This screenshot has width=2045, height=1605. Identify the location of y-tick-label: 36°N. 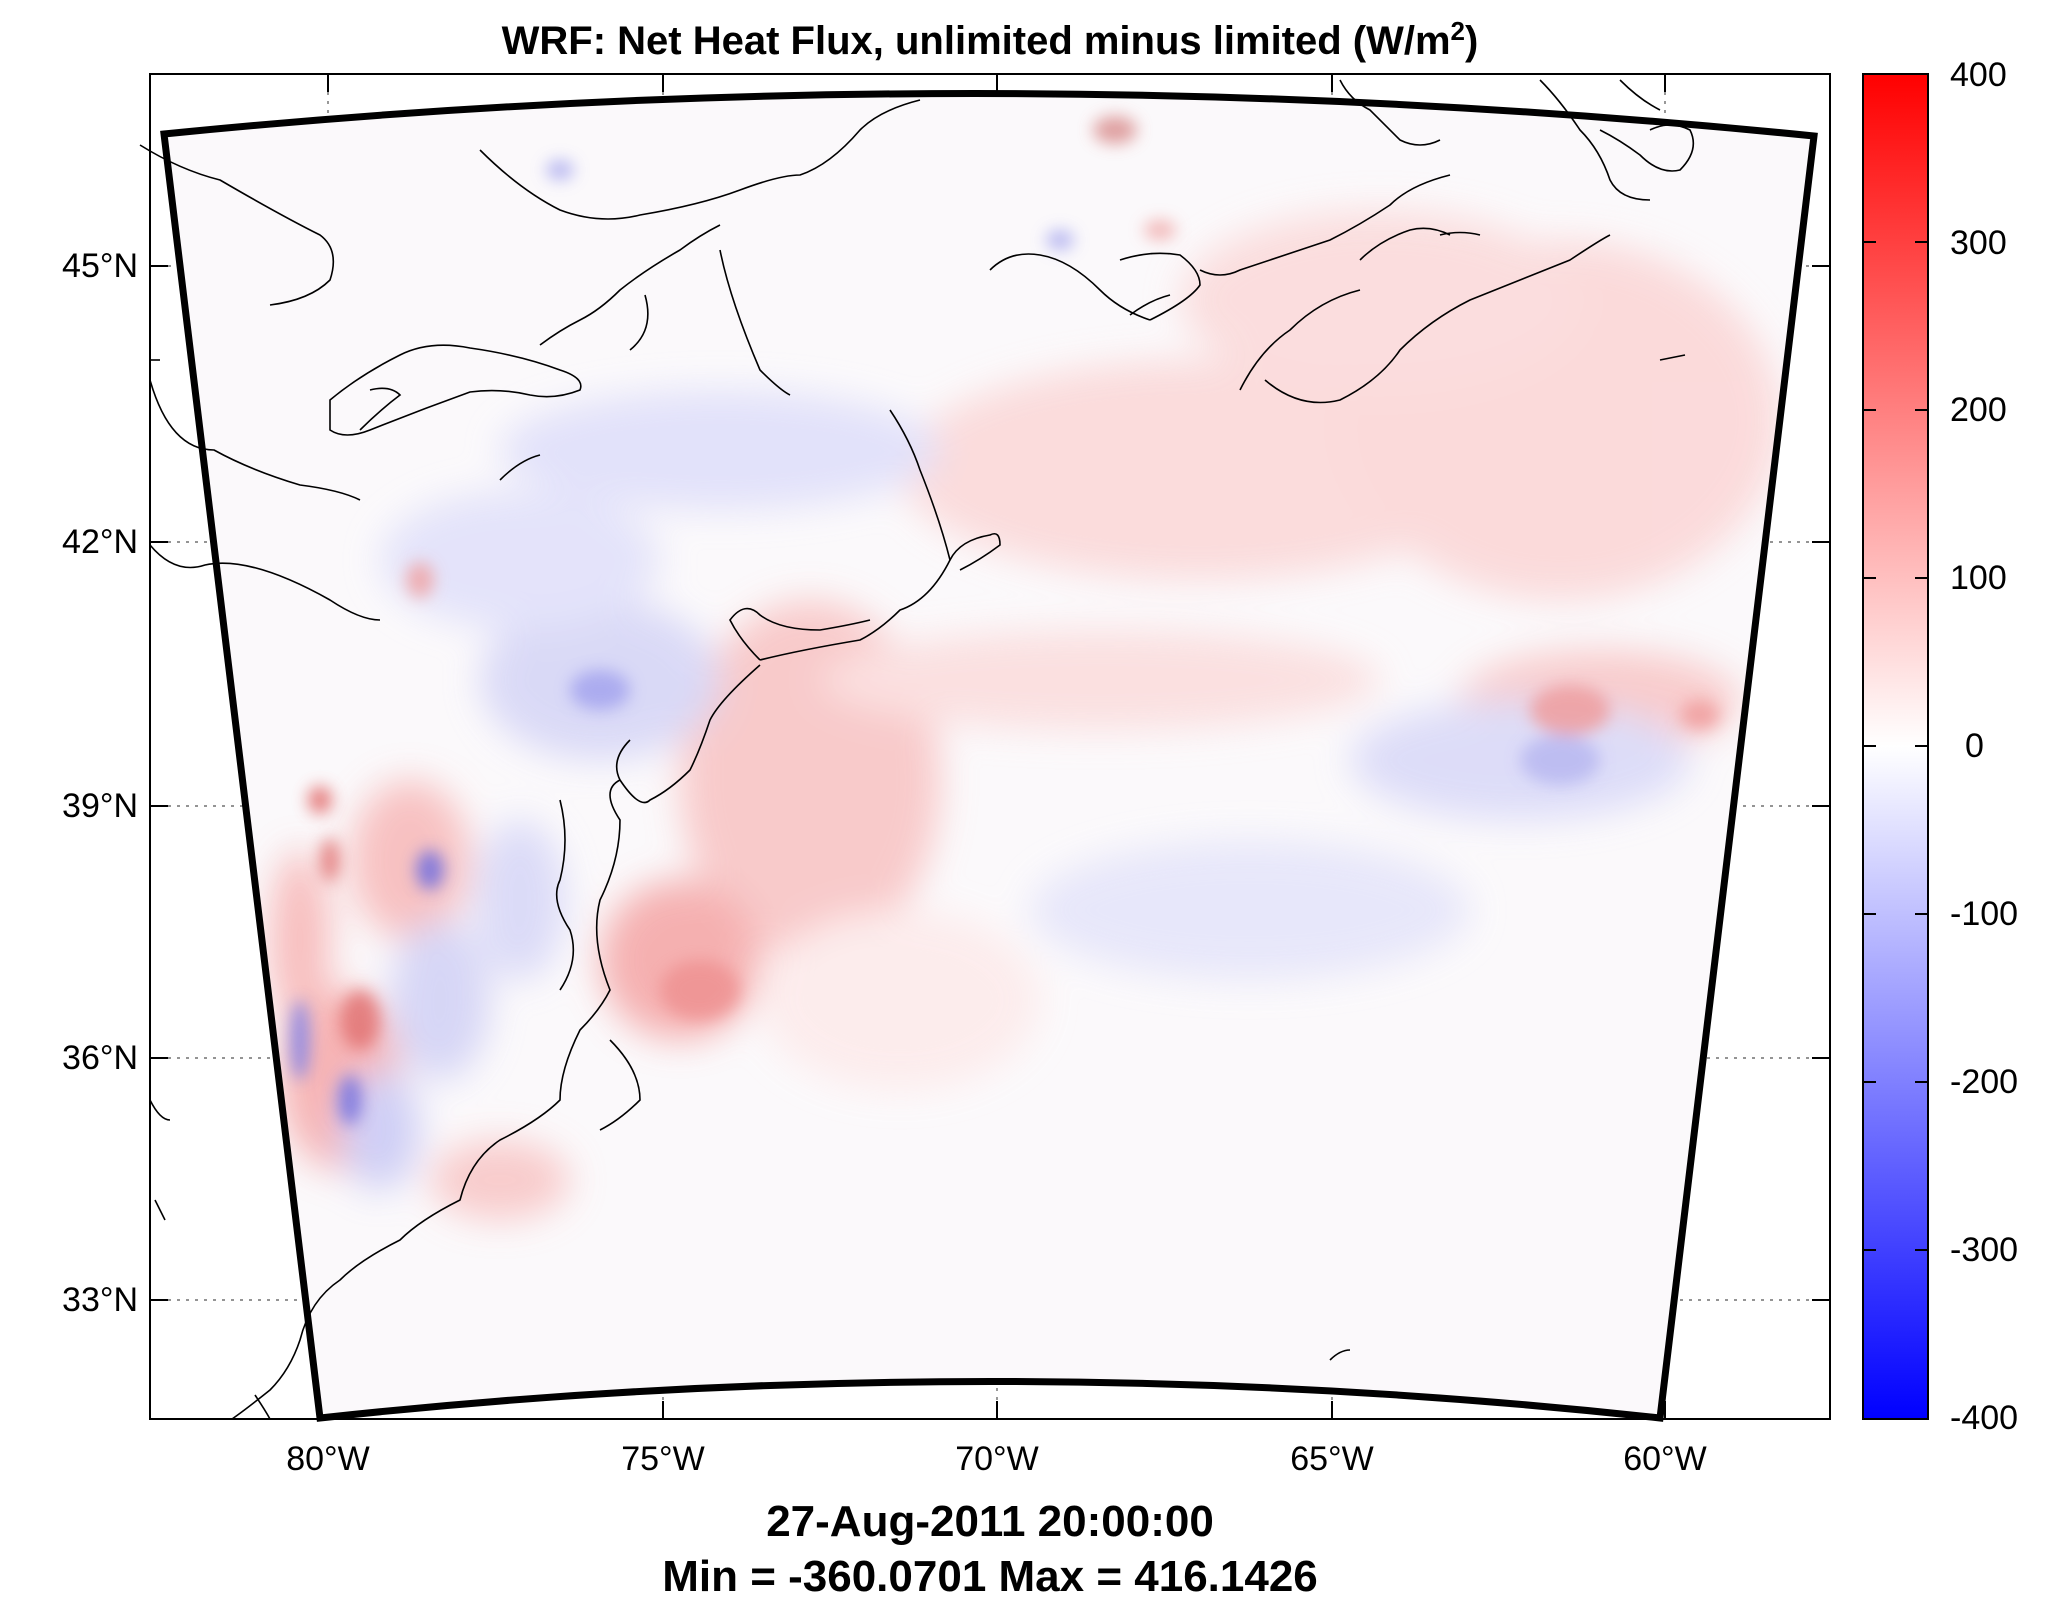
(100, 1058).